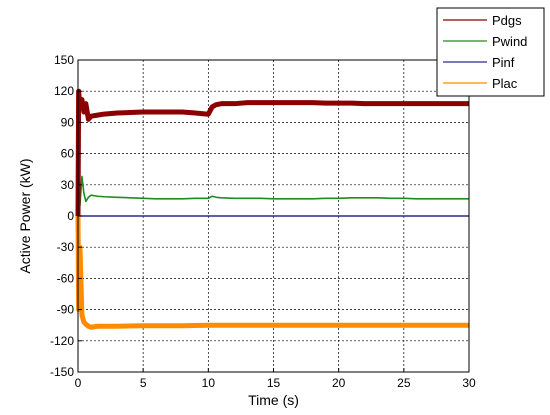  Describe the element at coordinates (273, 196) in the screenshot. I see `series-line-pwind` at that location.